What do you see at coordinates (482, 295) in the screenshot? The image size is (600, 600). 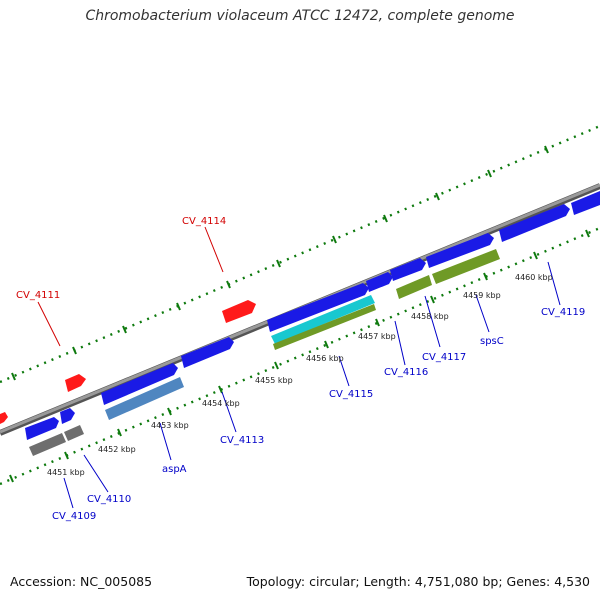 I see `kbp-label-4459: 4459 kbp` at bounding box center [482, 295].